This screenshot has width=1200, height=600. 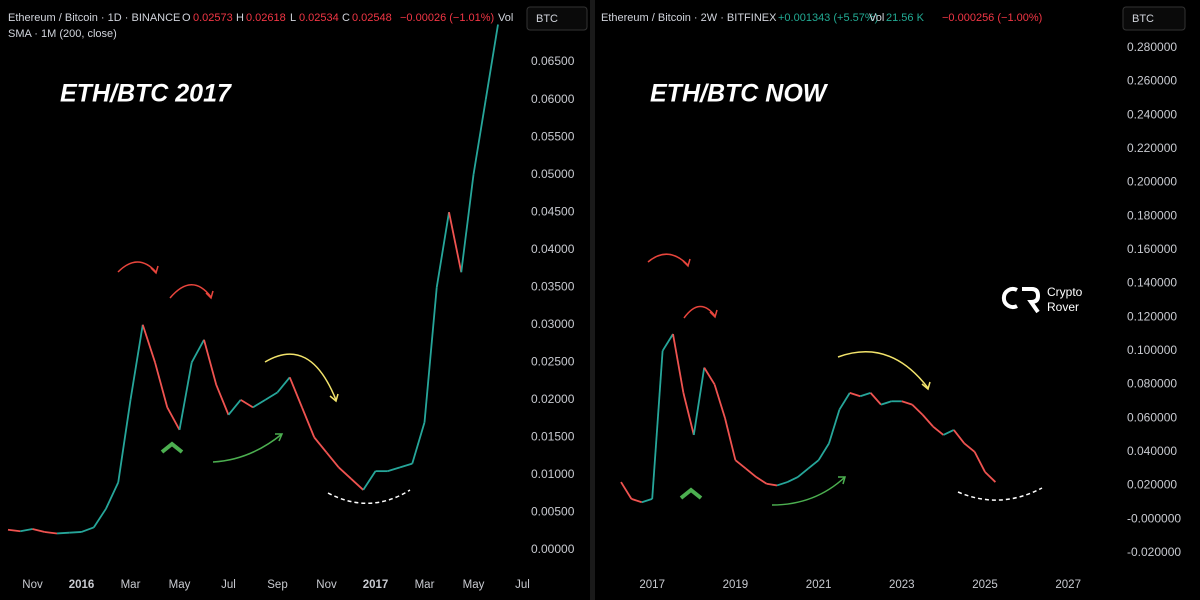 I want to click on logo: Crypto Rover, so click(x=1042, y=299).